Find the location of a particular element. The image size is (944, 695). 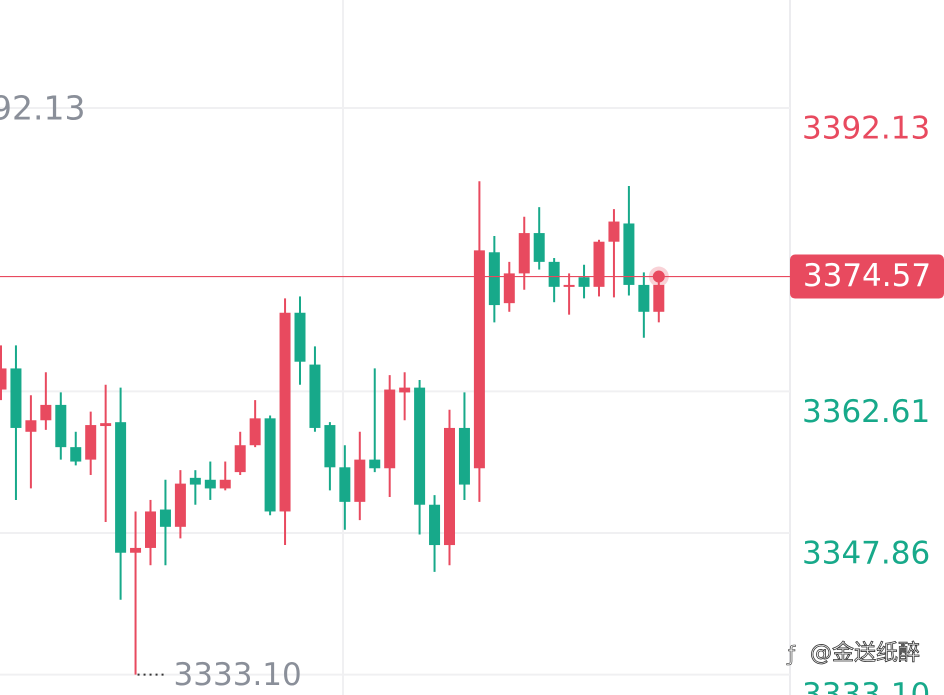

y-tick-label: 3333.10 is located at coordinates (866, 686).